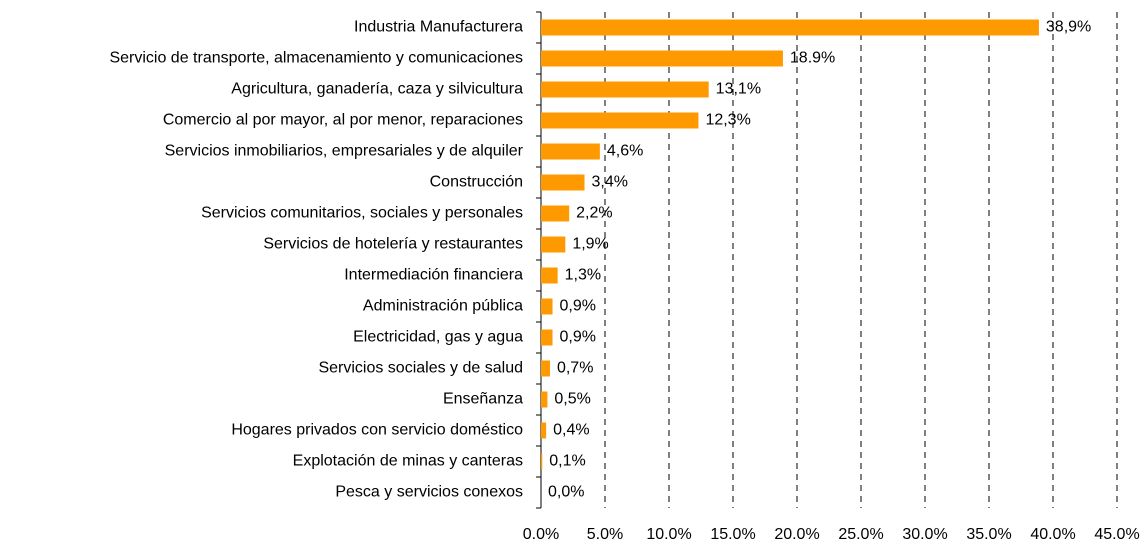  What do you see at coordinates (377, 430) in the screenshot?
I see `y-tick-label: Hogares privados con servicio doméstico` at bounding box center [377, 430].